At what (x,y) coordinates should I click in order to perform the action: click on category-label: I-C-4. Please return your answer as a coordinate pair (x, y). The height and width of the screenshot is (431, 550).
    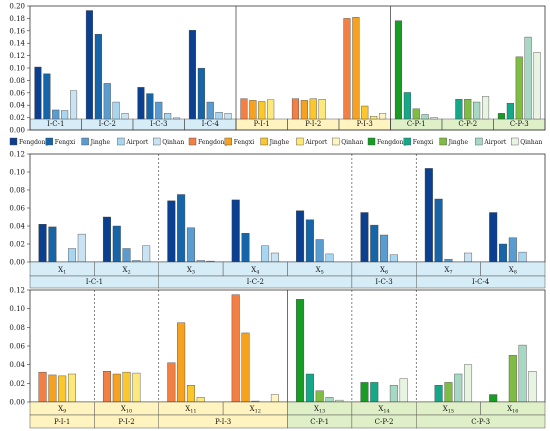
    Looking at the image, I should click on (211, 124).